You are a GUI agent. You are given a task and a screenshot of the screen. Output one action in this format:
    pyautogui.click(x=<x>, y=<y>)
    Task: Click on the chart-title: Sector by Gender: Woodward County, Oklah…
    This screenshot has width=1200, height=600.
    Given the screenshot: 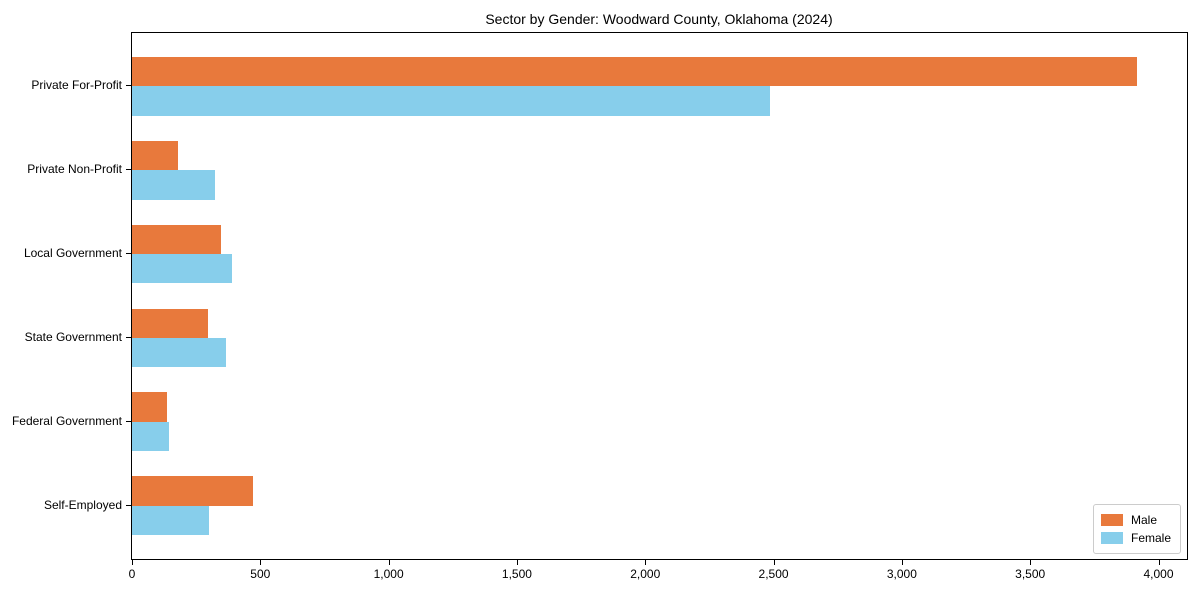 What is the action you would take?
    pyautogui.click(x=659, y=19)
    